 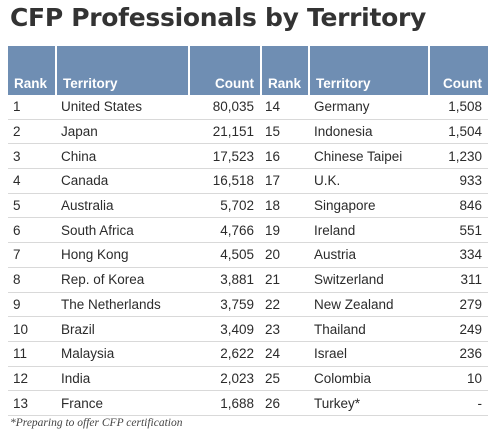 What do you see at coordinates (458, 329) in the screenshot?
I see `count-right-cell: 249` at bounding box center [458, 329].